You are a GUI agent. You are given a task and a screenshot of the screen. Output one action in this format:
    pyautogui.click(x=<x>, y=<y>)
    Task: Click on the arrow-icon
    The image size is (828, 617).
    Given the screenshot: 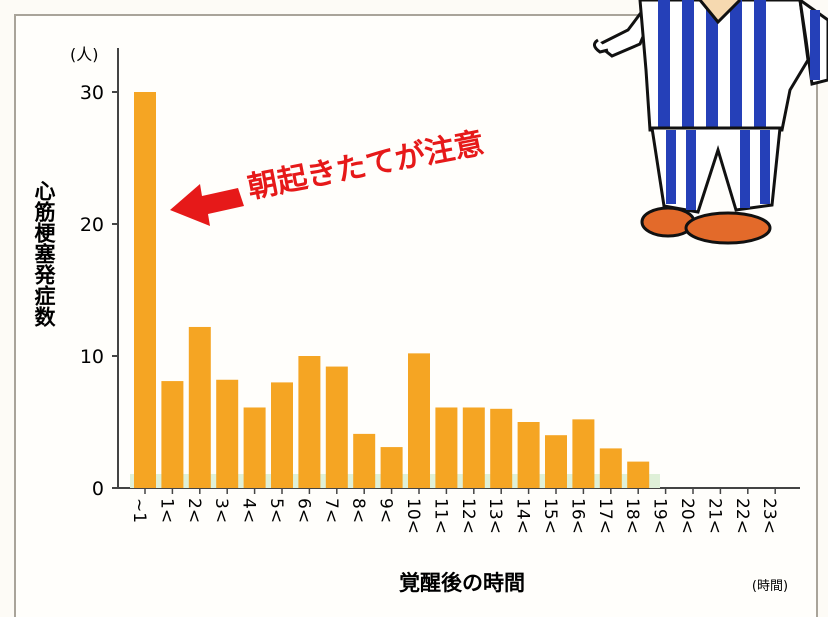 What is the action you would take?
    pyautogui.click(x=207, y=205)
    